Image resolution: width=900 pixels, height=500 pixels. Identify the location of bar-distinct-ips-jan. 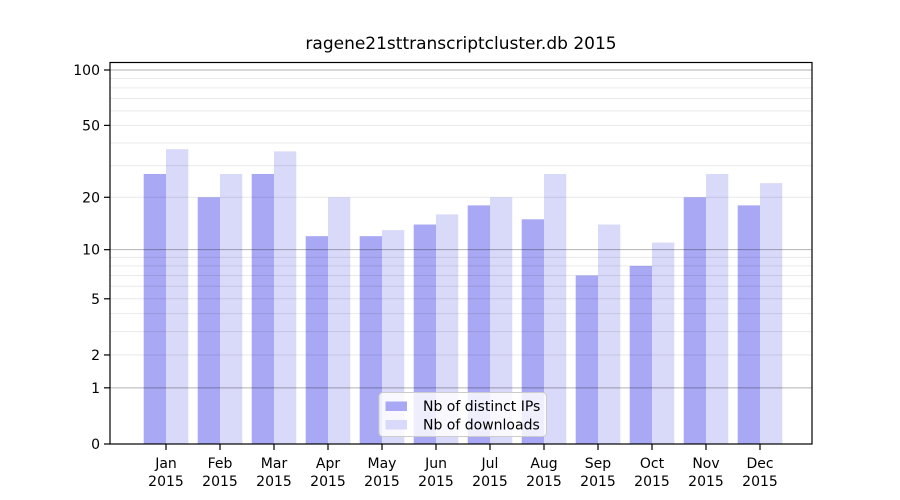
(154, 309).